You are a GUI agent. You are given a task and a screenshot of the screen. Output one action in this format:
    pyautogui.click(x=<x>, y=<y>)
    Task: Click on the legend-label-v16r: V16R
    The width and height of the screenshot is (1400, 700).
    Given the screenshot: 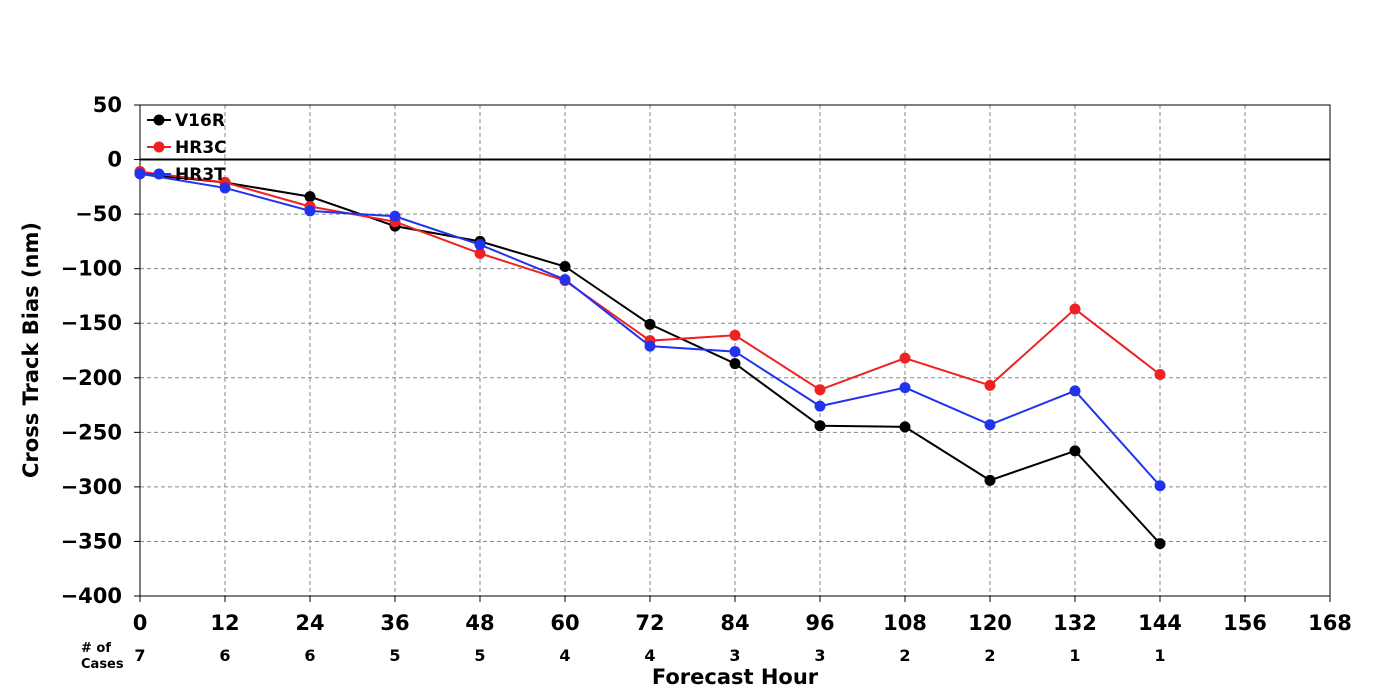 What is the action you would take?
    pyautogui.click(x=200, y=121)
    